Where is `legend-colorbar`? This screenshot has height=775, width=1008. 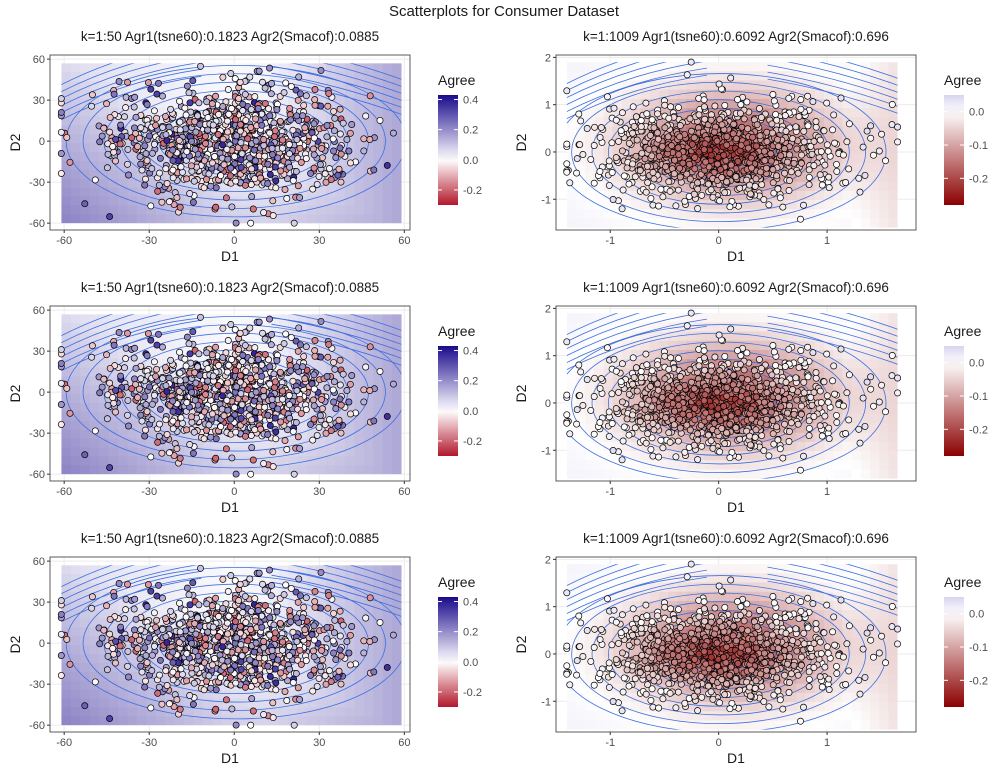
legend-colorbar is located at coordinates (448, 150).